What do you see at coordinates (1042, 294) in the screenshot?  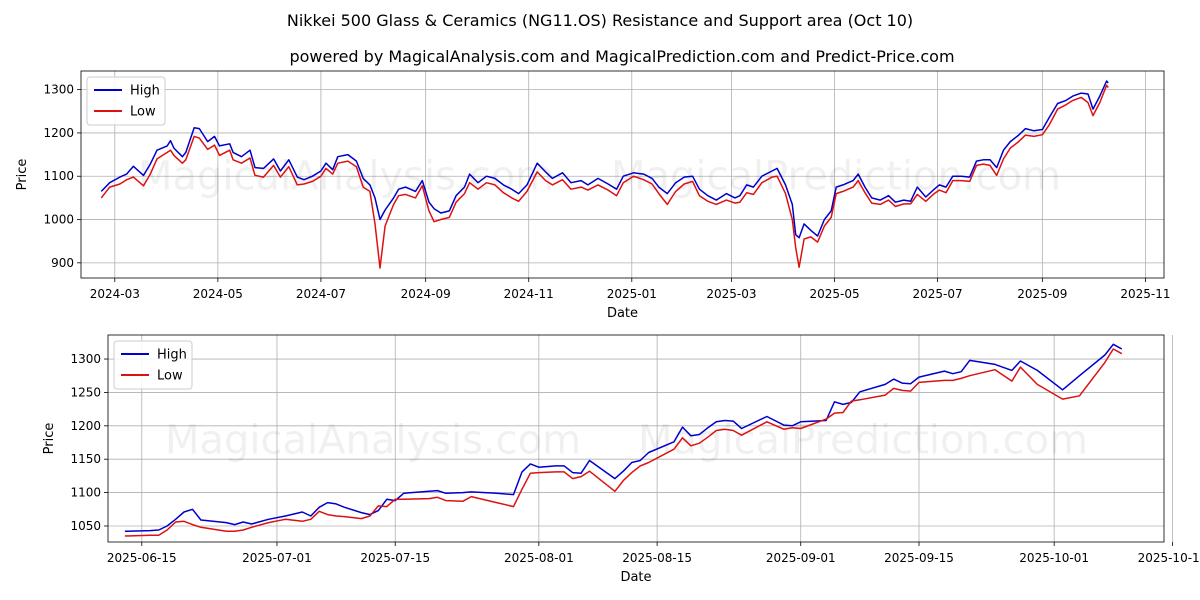 I see `x-tick-label: 2025-09` at bounding box center [1042, 294].